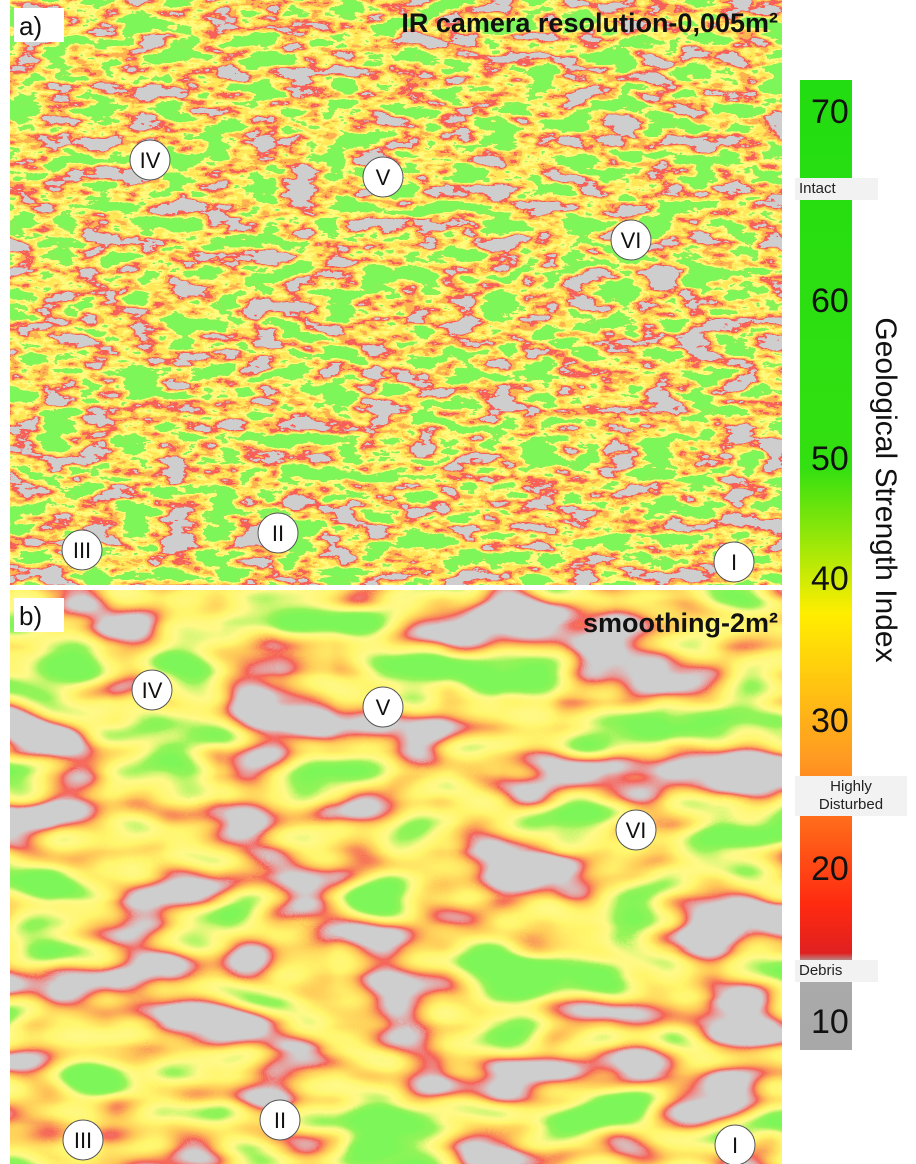 Image resolution: width=916 pixels, height=1164 pixels. Describe the element at coordinates (885, 489) in the screenshot. I see `colorbar-title: Geological Strength Index` at that location.